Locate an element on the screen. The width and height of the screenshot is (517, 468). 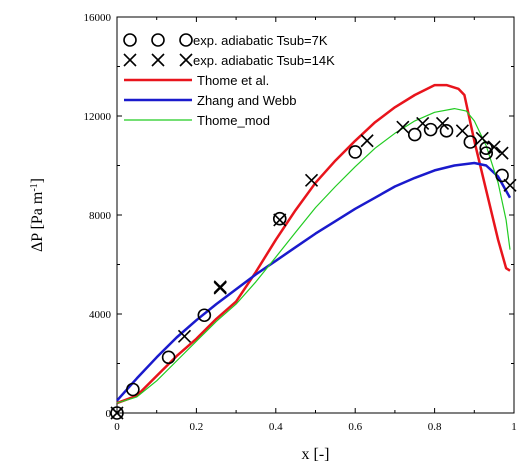
legend-entry-0: exp. adiabatic Tsub=7K is located at coordinates (225, 40).